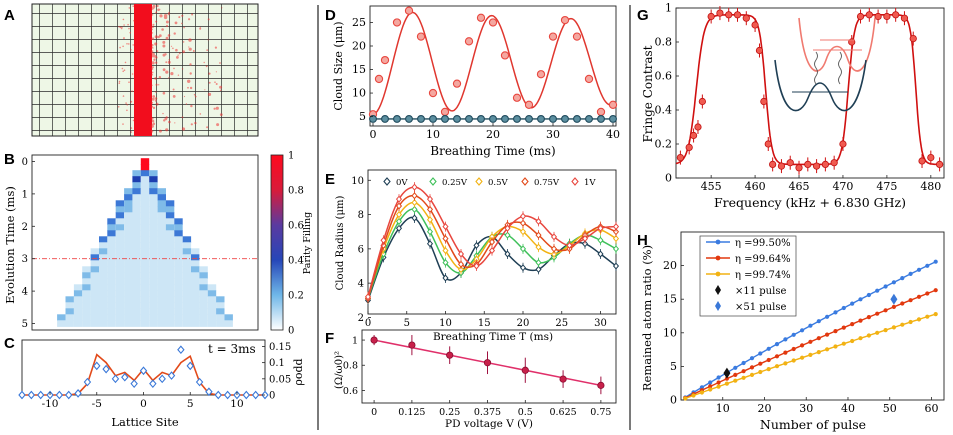 The width and height of the screenshot is (953, 435). What do you see at coordinates (763, 275) in the screenshot?
I see `h-legend-label: η =99.74%` at bounding box center [763, 275].